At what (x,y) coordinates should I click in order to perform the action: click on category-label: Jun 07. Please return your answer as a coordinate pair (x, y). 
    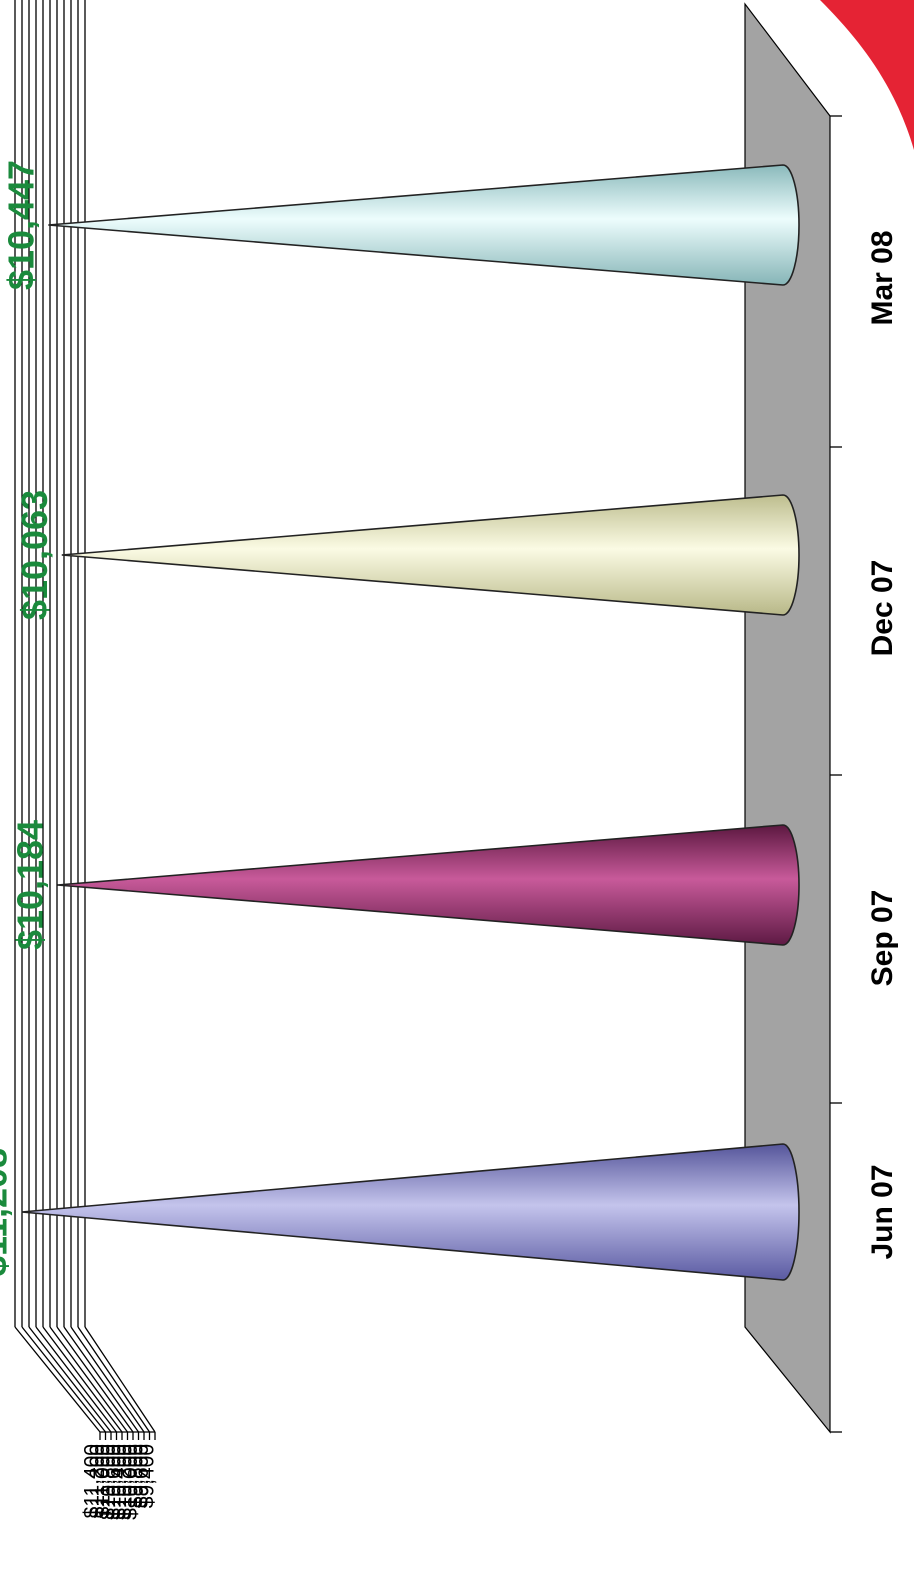
    Looking at the image, I should click on (882, 1211).